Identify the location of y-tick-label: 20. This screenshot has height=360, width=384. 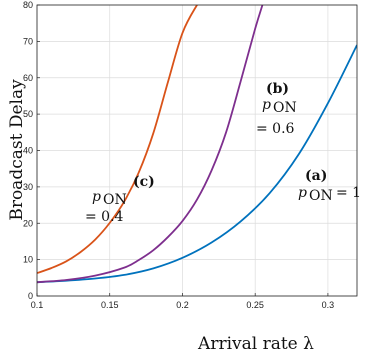
(28, 223).